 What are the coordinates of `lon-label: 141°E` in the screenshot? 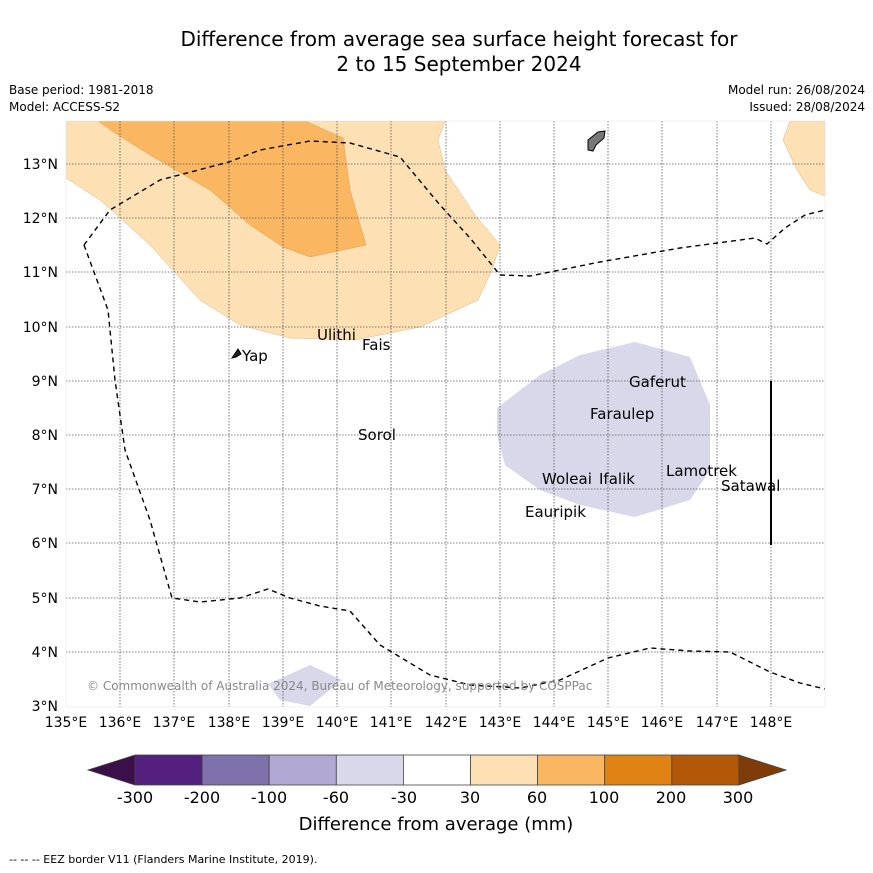 It's located at (391, 723).